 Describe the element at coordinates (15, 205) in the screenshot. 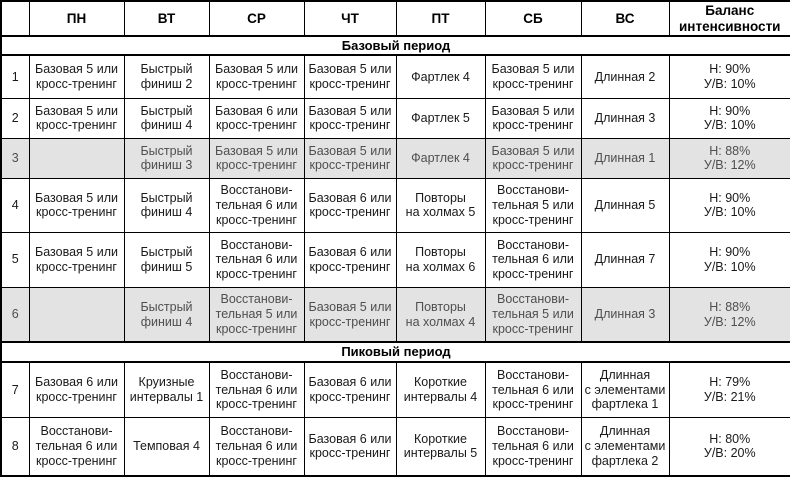

I see `row-number: 4` at that location.